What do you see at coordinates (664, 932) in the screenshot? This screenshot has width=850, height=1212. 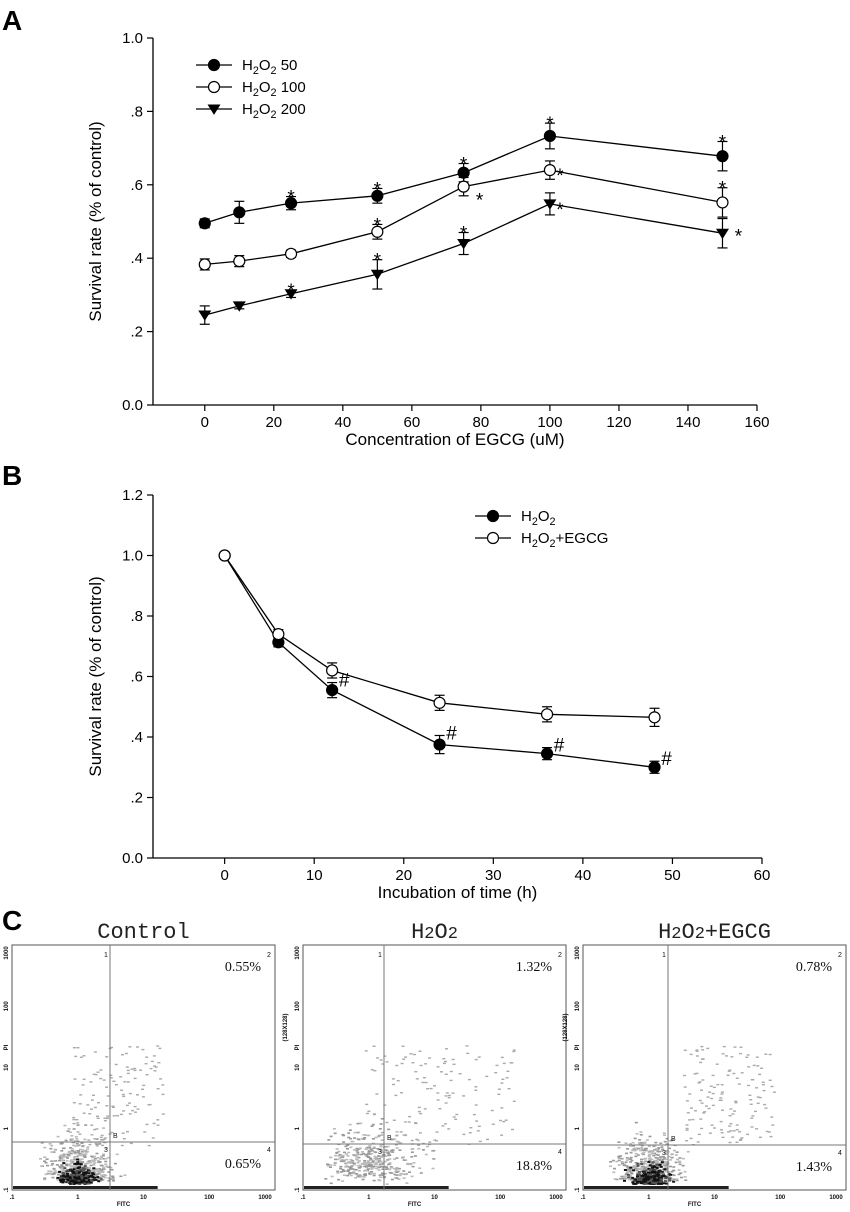 I see `title-part: H` at bounding box center [664, 932].